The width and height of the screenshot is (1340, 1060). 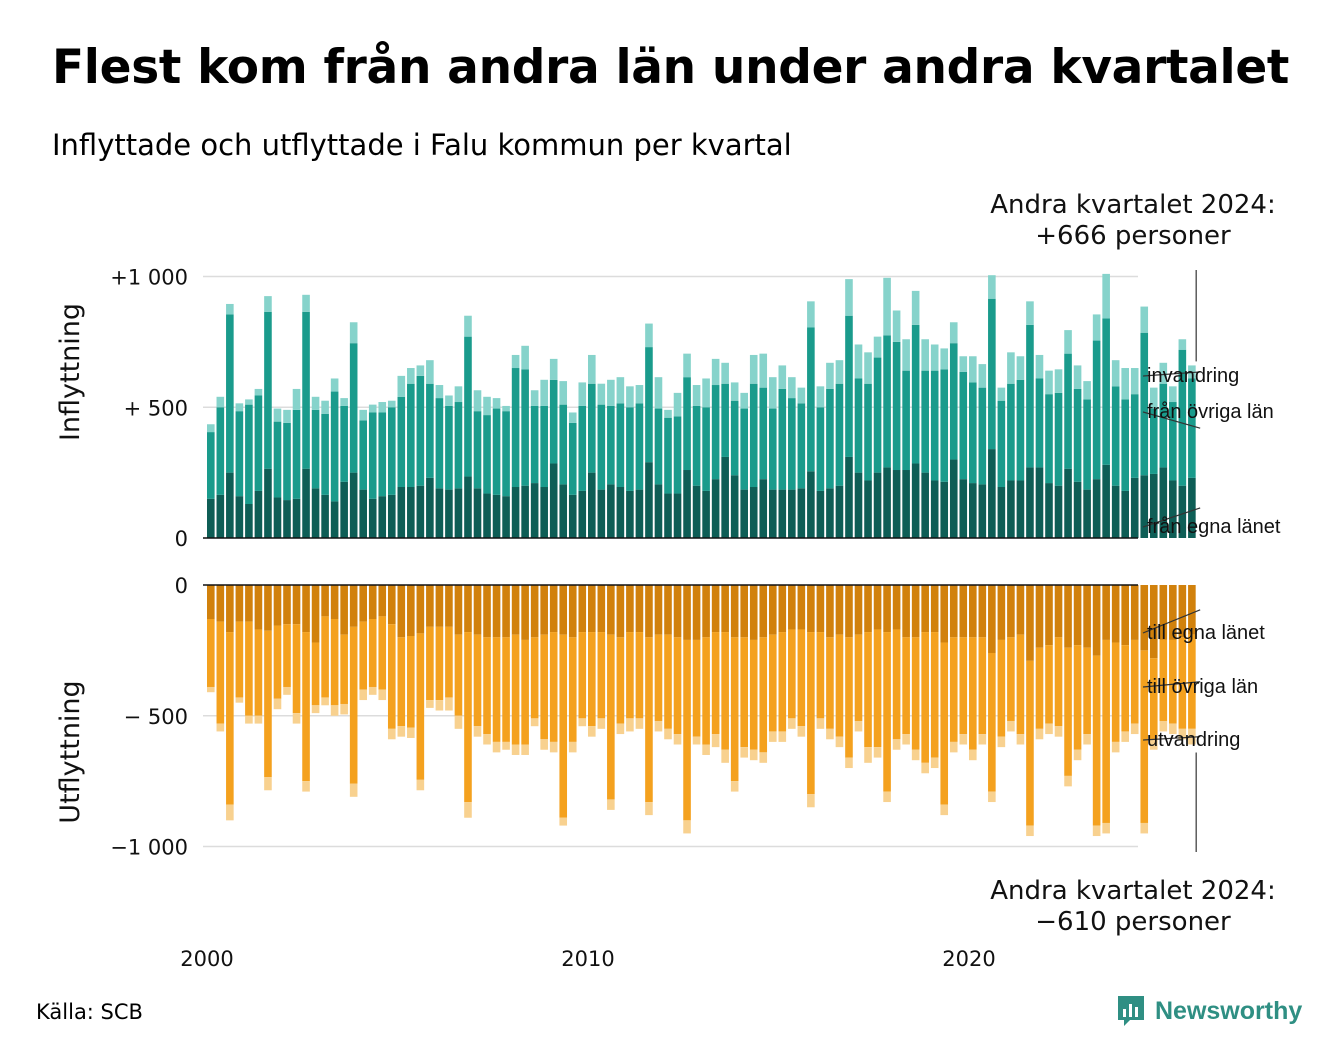 What do you see at coordinates (206, 959) in the screenshot?
I see `x-tick-2000: 2000` at bounding box center [206, 959].